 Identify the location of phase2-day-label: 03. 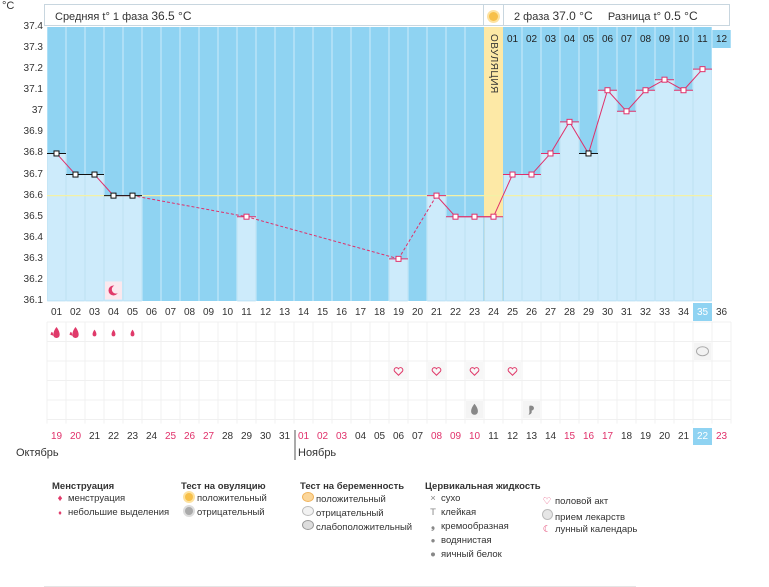
(550, 39).